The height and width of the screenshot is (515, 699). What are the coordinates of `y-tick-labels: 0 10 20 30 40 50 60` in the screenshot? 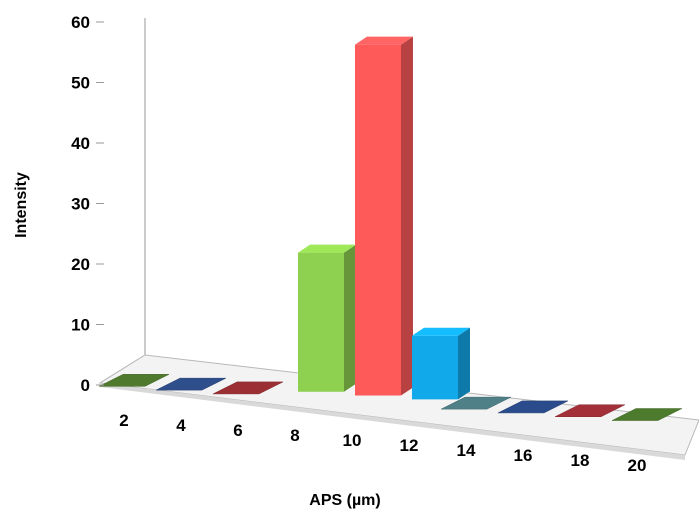 It's located at (87, 204).